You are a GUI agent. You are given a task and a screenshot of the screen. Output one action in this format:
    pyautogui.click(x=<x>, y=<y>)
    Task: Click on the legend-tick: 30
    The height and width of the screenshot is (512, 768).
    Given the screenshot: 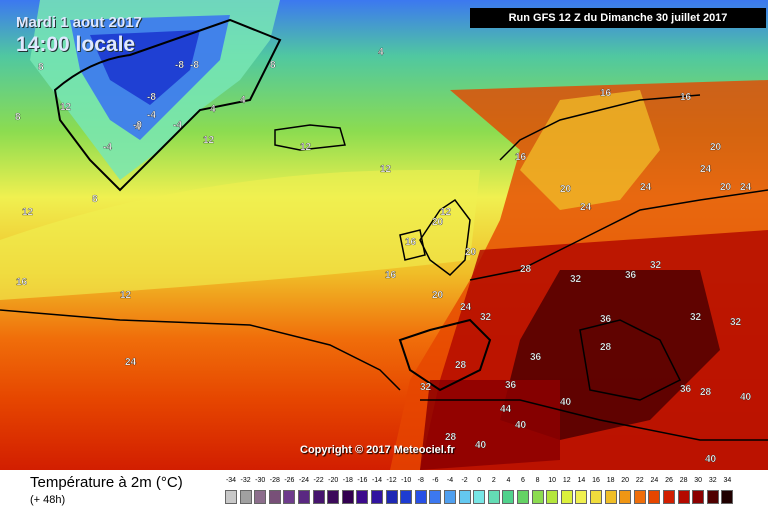 What is the action you would take?
    pyautogui.click(x=698, y=480)
    